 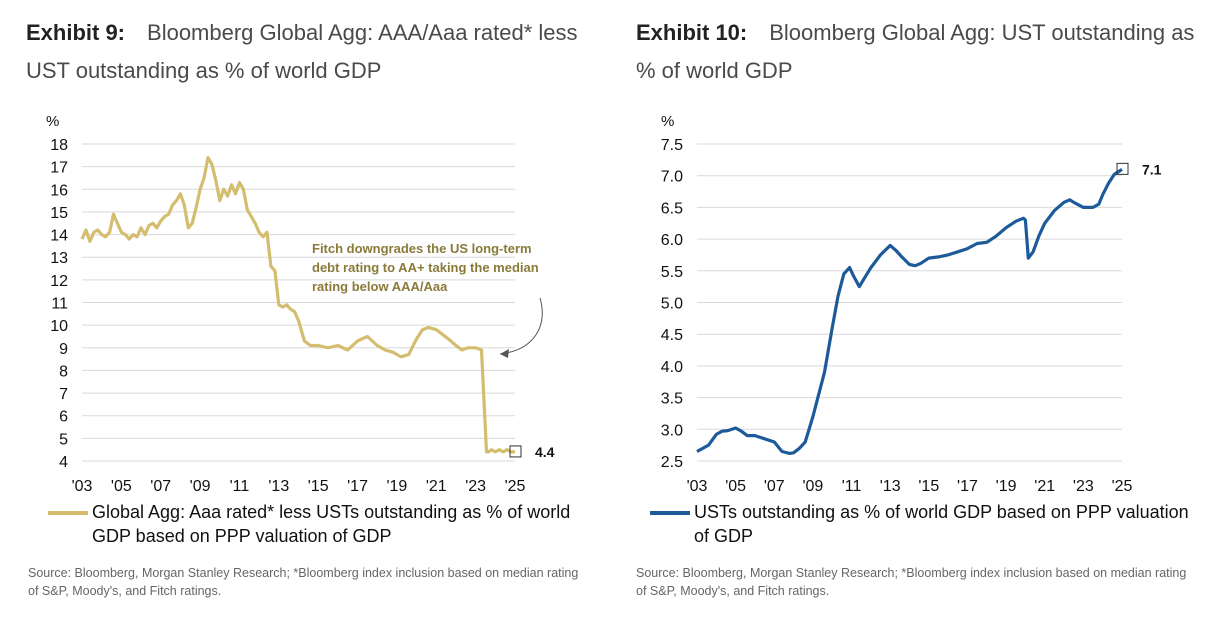 I want to click on annotation-line: debt rating to AA+ taking the median, so click(x=425, y=267).